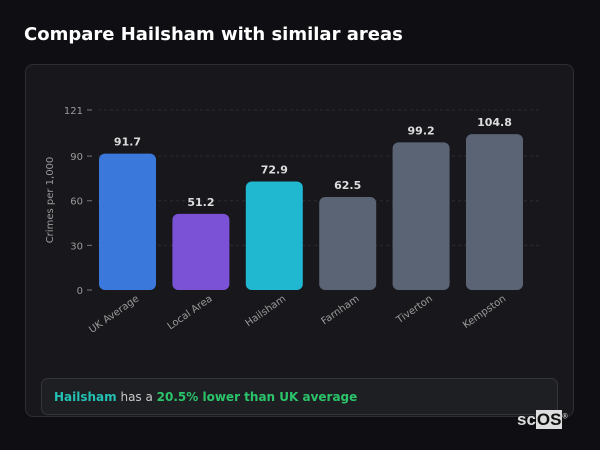  I want to click on y-tick-label: 60, so click(76, 202).